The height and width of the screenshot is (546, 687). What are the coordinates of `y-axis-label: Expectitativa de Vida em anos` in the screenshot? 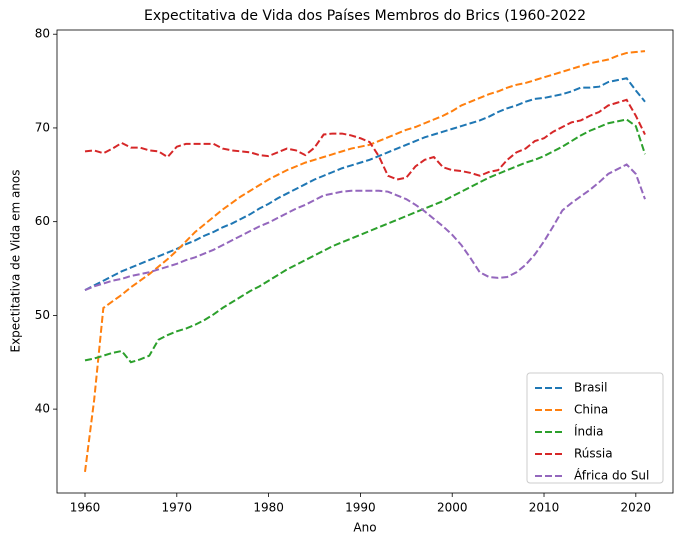 It's located at (16, 260).